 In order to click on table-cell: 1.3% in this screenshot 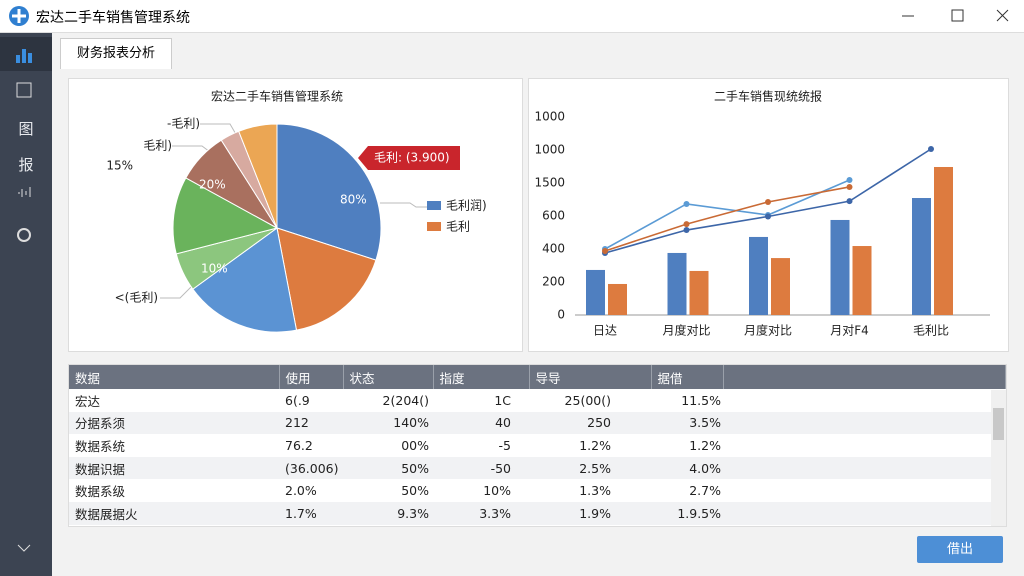, I will do `click(595, 491)`.